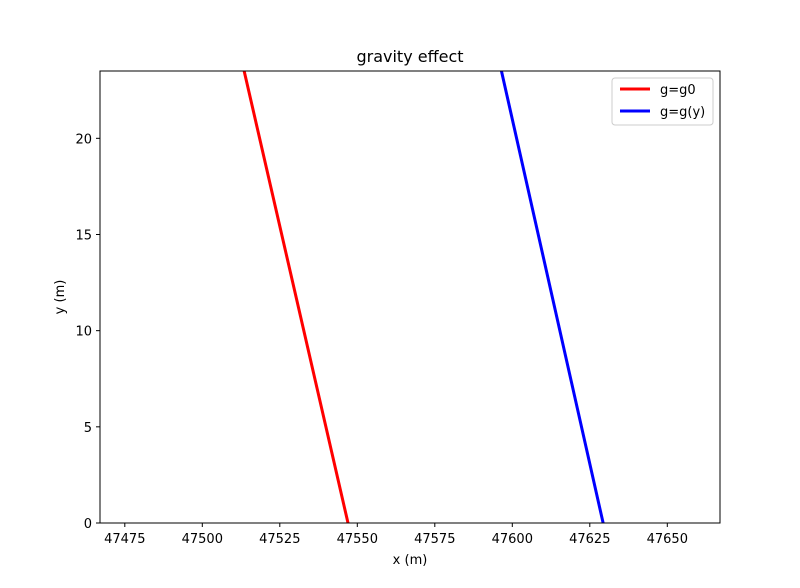  What do you see at coordinates (88, 524) in the screenshot?
I see `y-tick-label: 0` at bounding box center [88, 524].